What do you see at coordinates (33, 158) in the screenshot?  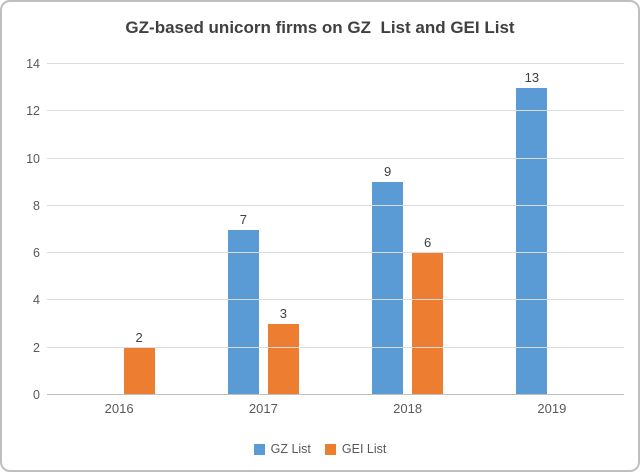 I see `y-tick-label-10: 10` at bounding box center [33, 158].